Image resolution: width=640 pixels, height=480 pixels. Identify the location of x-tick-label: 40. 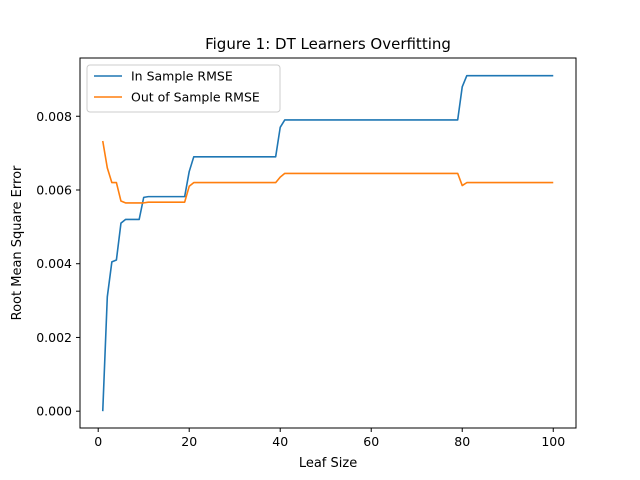
(280, 441).